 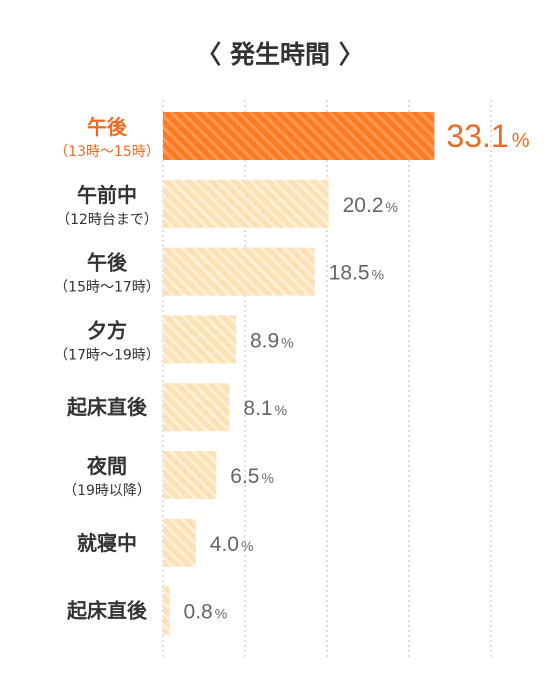 What do you see at coordinates (107, 288) in the screenshot?
I see `category-label-sub: （15時～17時）` at bounding box center [107, 288].